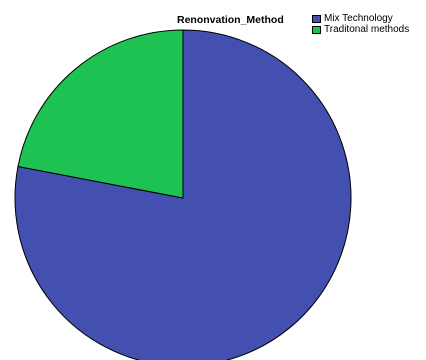 The image size is (426, 360). Describe the element at coordinates (230, 20) in the screenshot. I see `legend-title: Renonvation_Method` at that location.